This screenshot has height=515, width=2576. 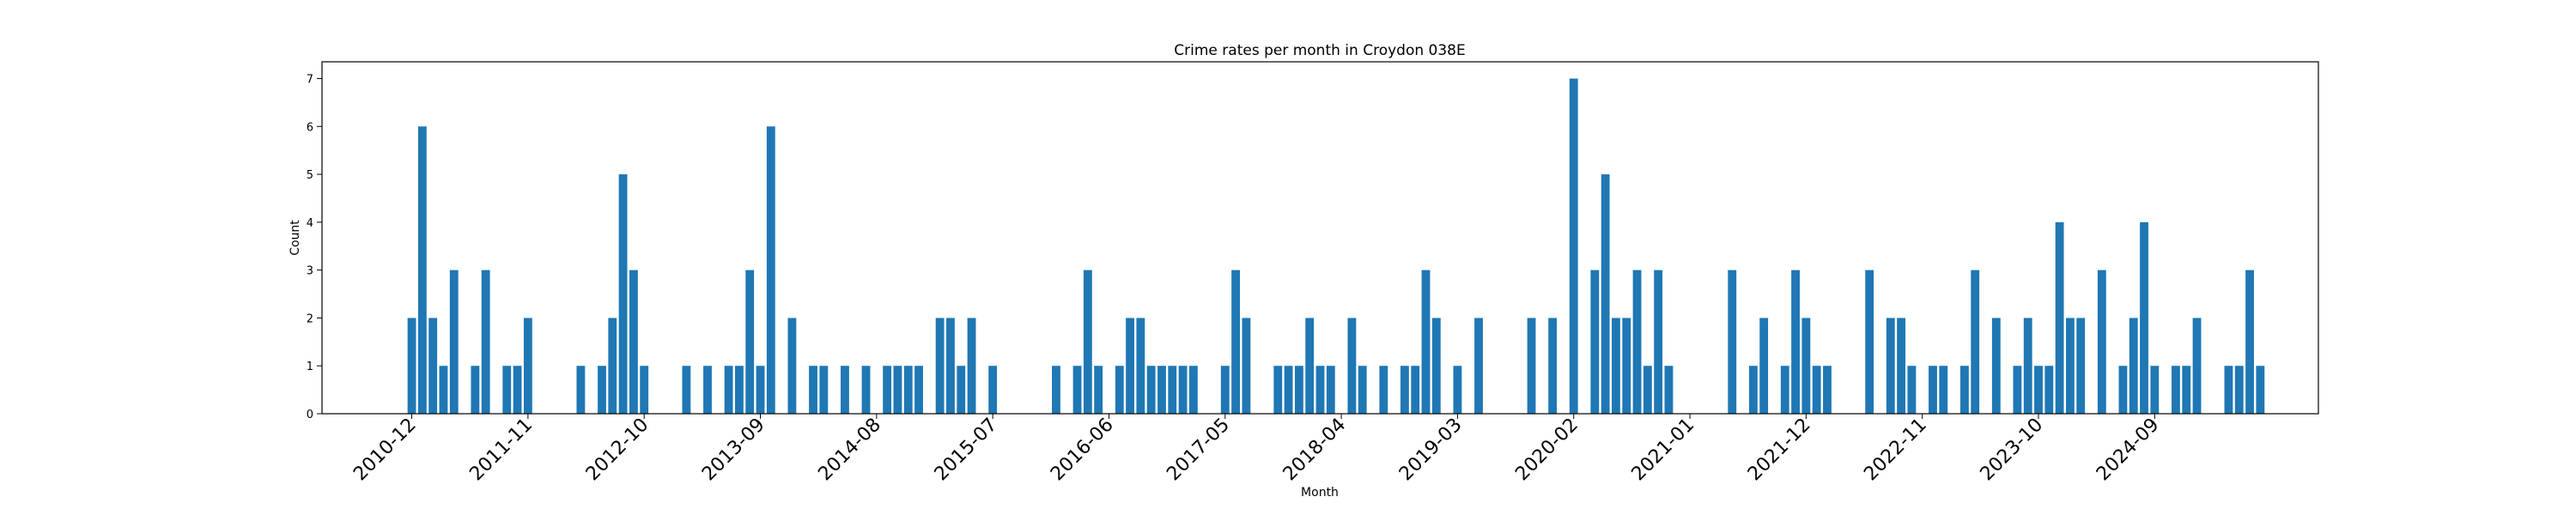 I want to click on y-tick-label: 2, so click(x=310, y=318).